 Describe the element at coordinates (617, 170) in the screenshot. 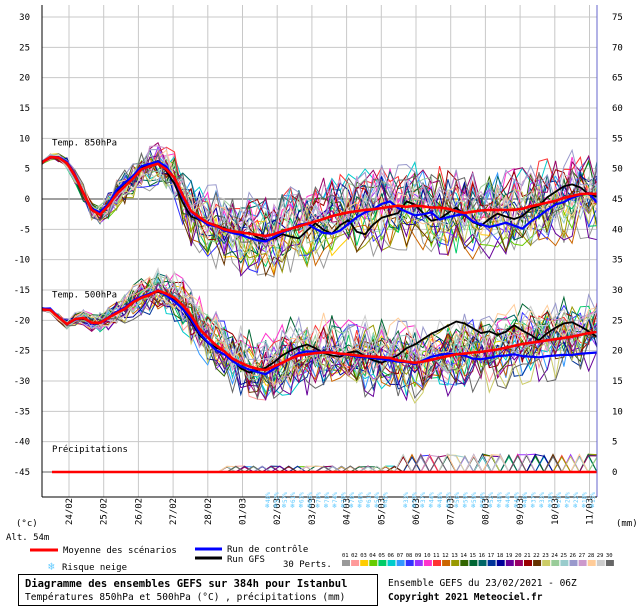

I see `y-right-tick-label: 50` at that location.